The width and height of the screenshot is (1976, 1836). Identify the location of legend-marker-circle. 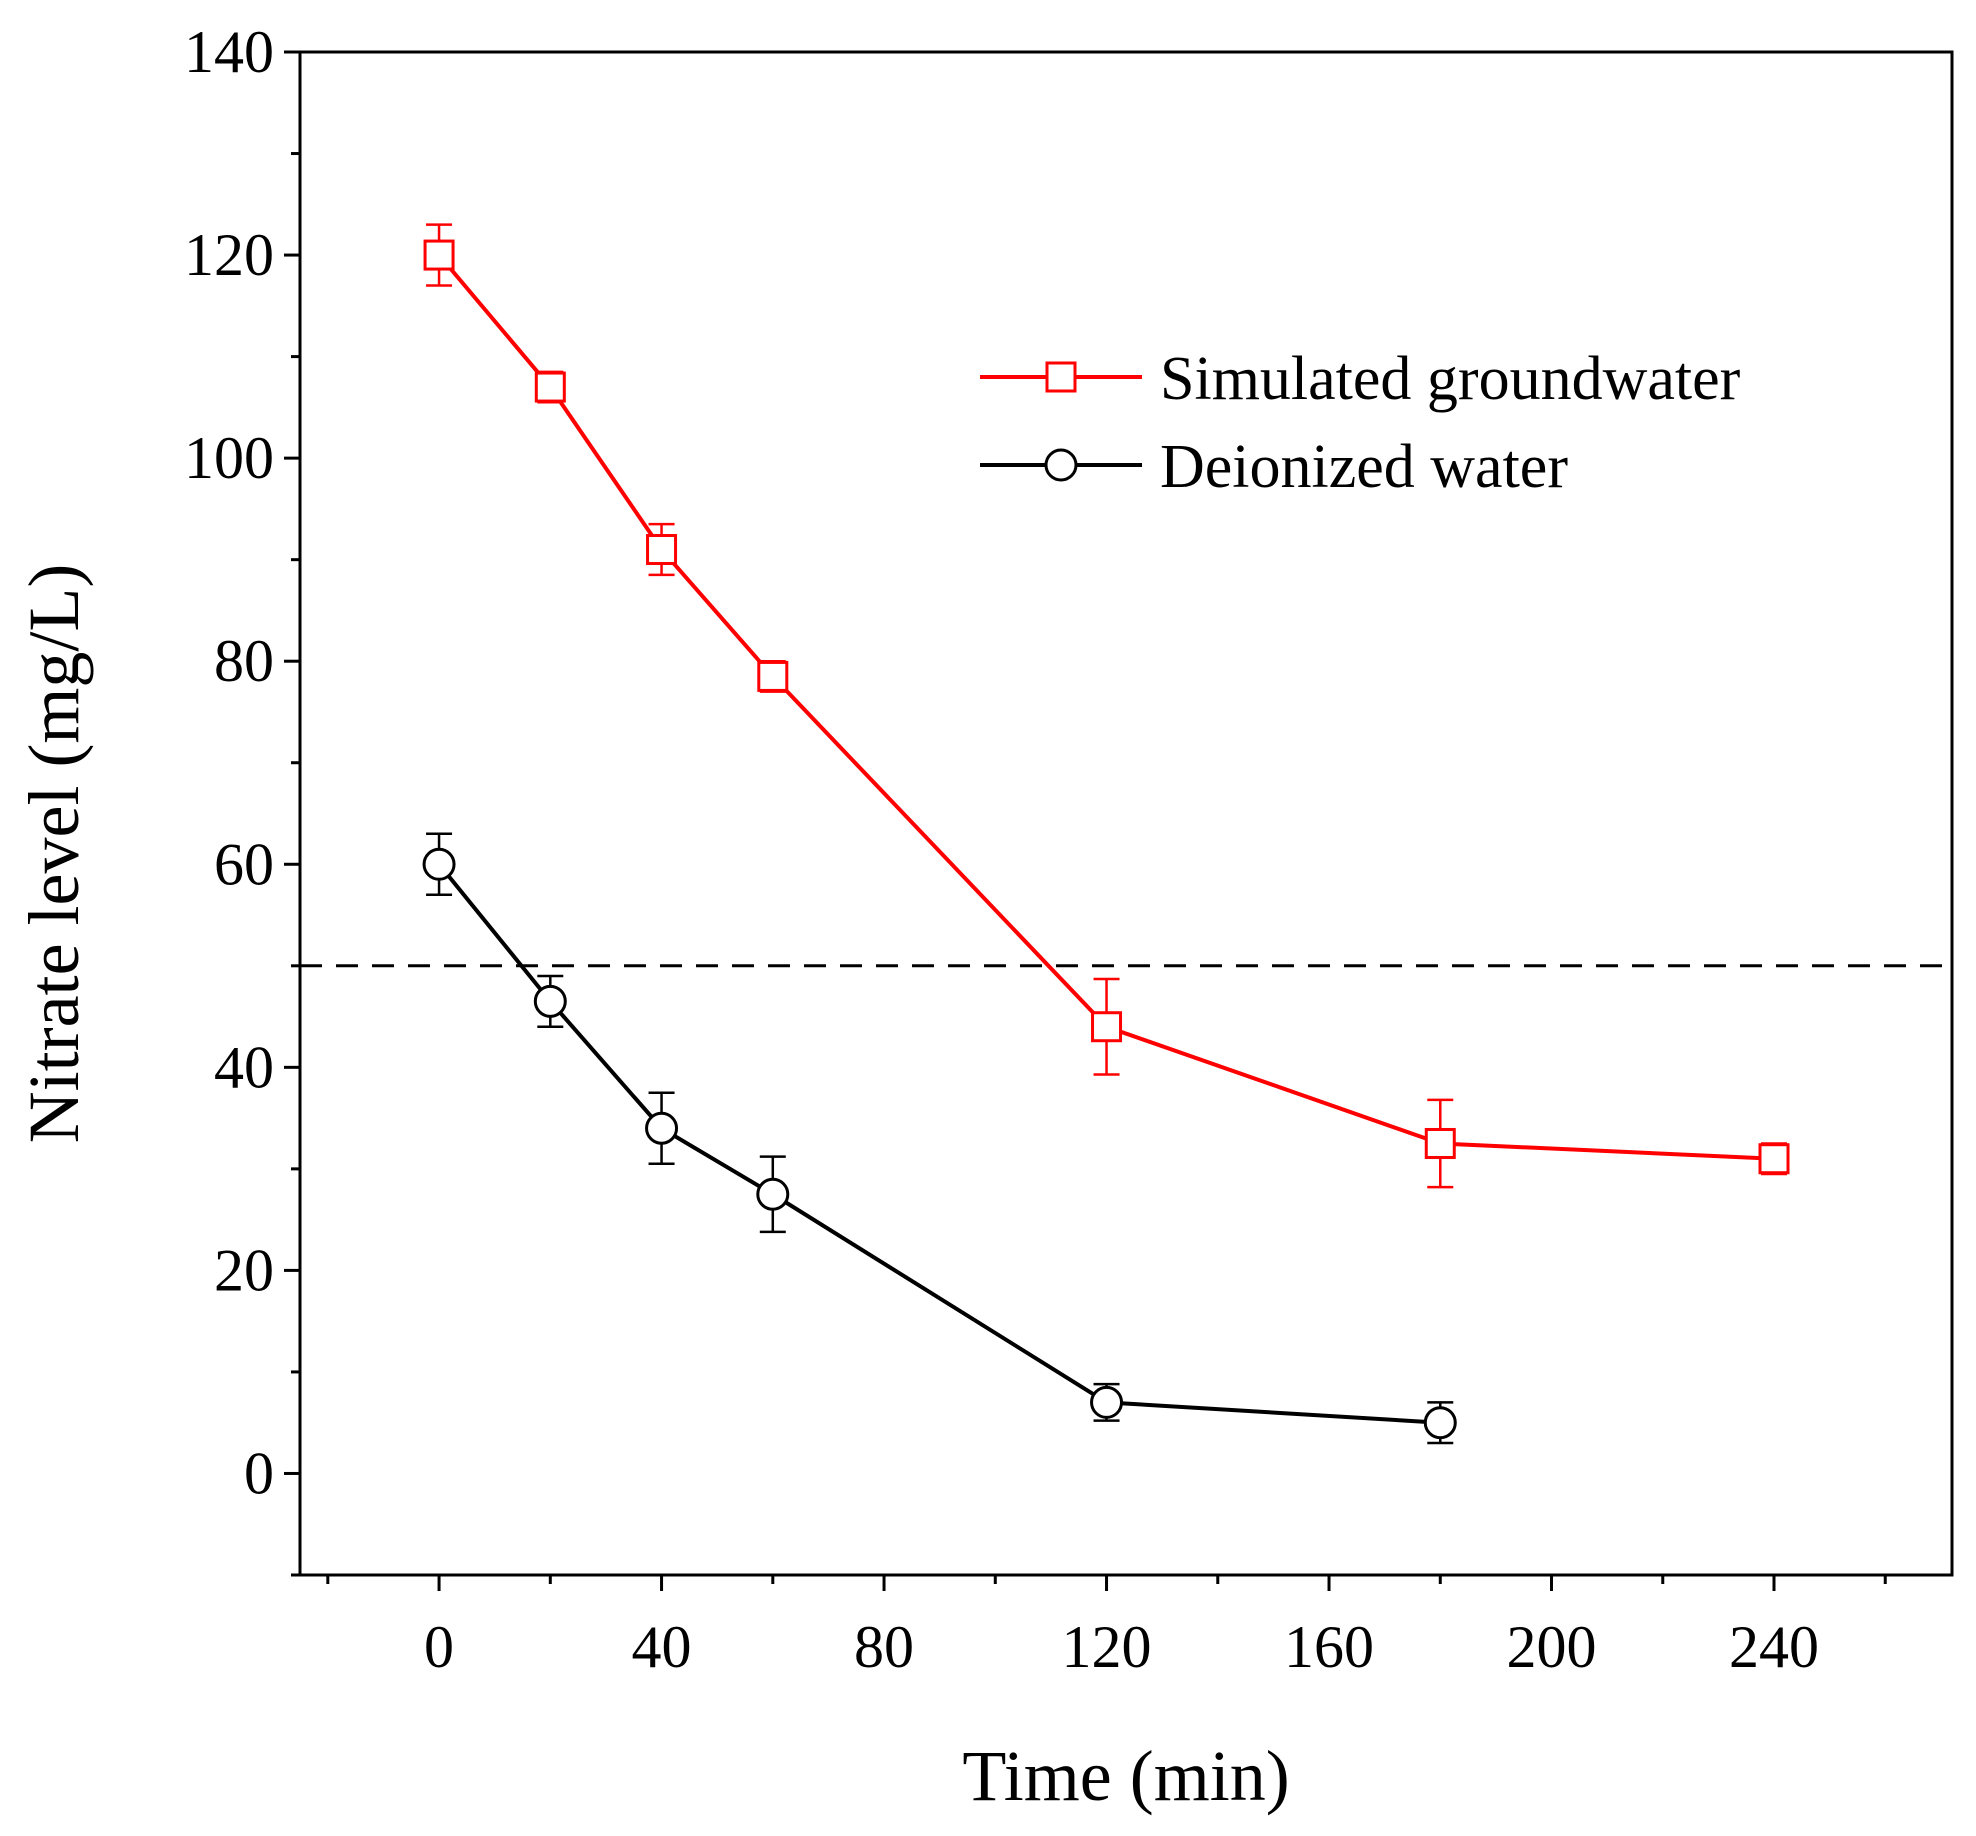
(1061, 465).